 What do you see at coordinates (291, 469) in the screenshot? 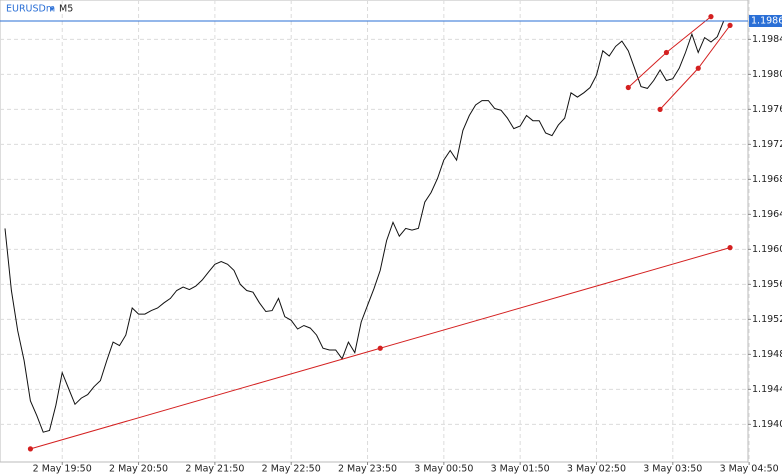
I see `x-tick-label: 2 May 22:50` at bounding box center [291, 469].